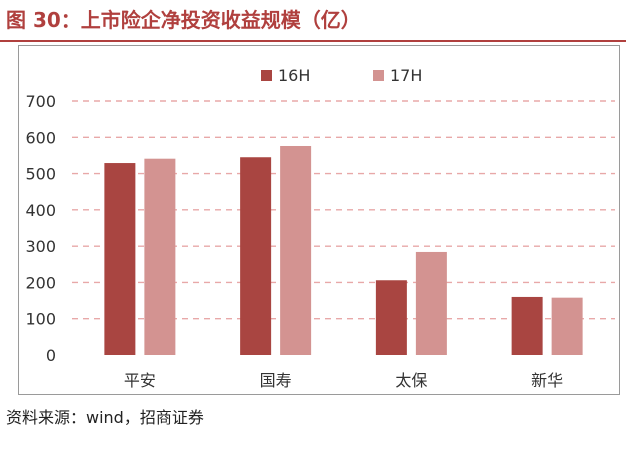  What do you see at coordinates (51, 355) in the screenshot?
I see `y-tick-label: 0` at bounding box center [51, 355].